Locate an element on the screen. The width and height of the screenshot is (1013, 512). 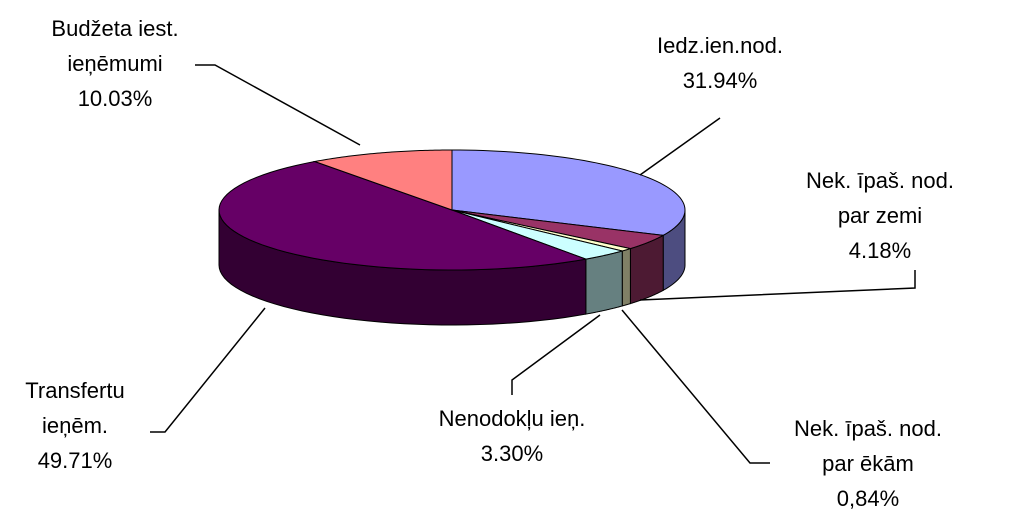
slice-label: par ēkām is located at coordinates (868, 463).